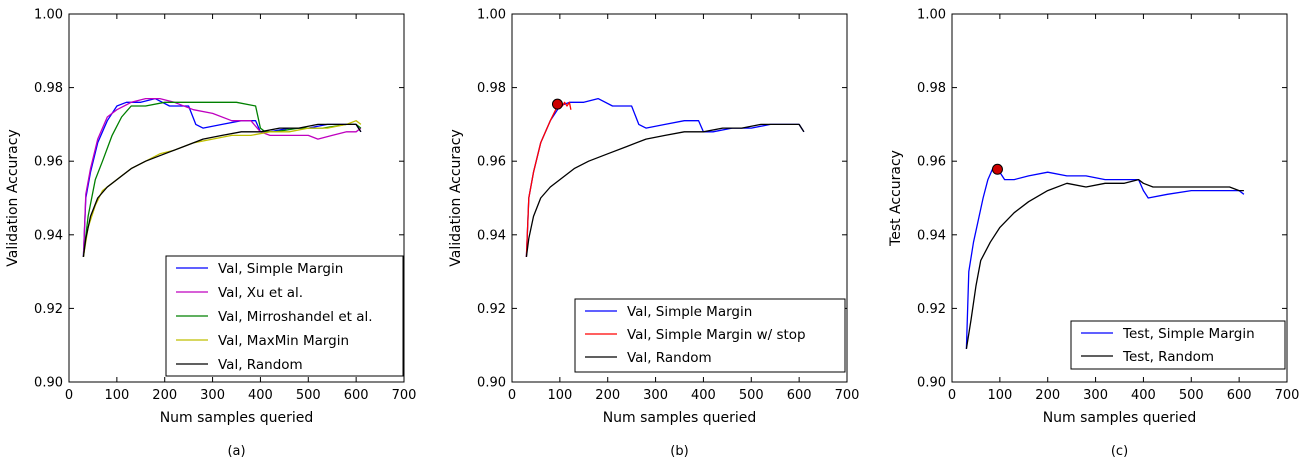  I want to click on panel-label: (a), so click(236, 451).